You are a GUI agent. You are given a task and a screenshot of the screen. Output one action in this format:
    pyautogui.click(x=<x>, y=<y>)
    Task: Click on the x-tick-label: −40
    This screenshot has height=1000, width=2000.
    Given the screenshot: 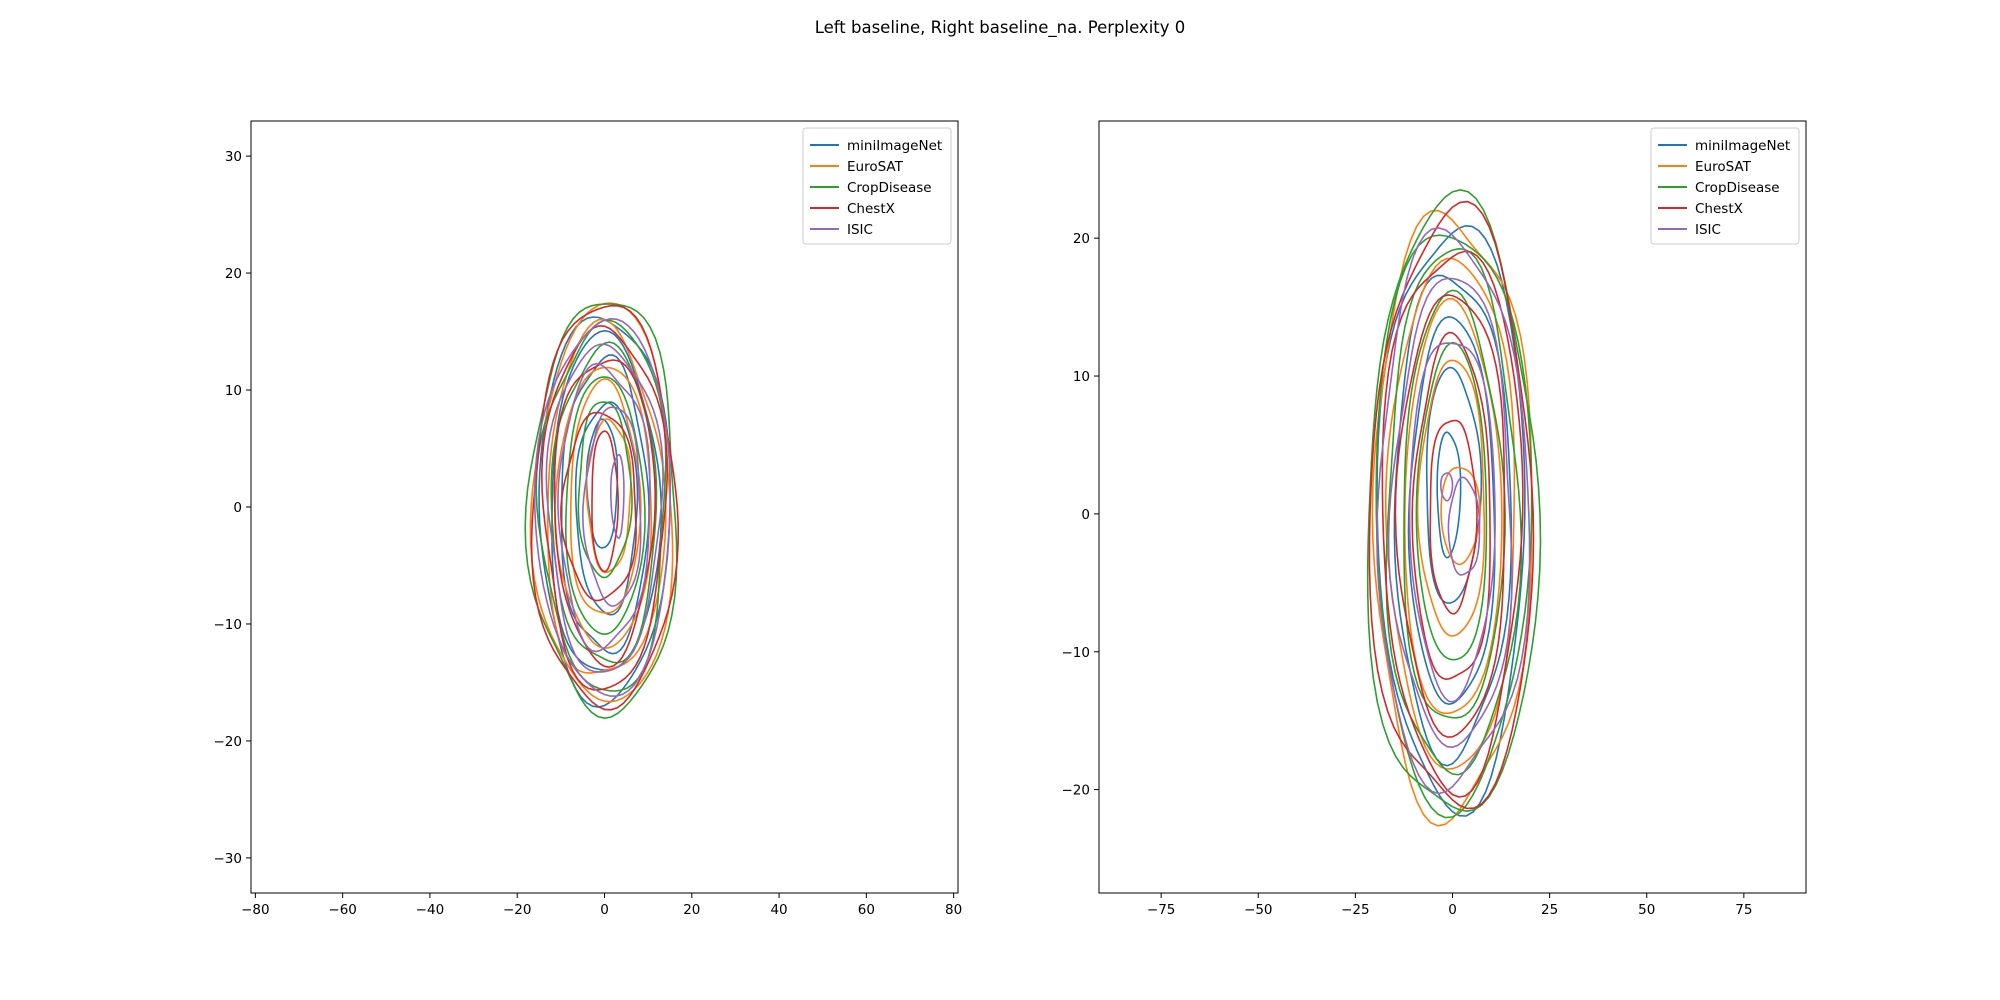 What is the action you would take?
    pyautogui.click(x=430, y=910)
    